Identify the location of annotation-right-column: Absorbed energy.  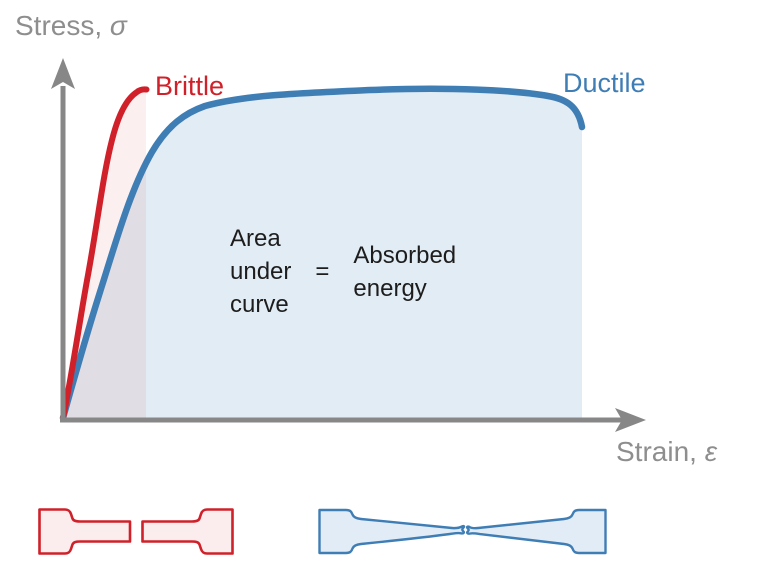
(404, 272).